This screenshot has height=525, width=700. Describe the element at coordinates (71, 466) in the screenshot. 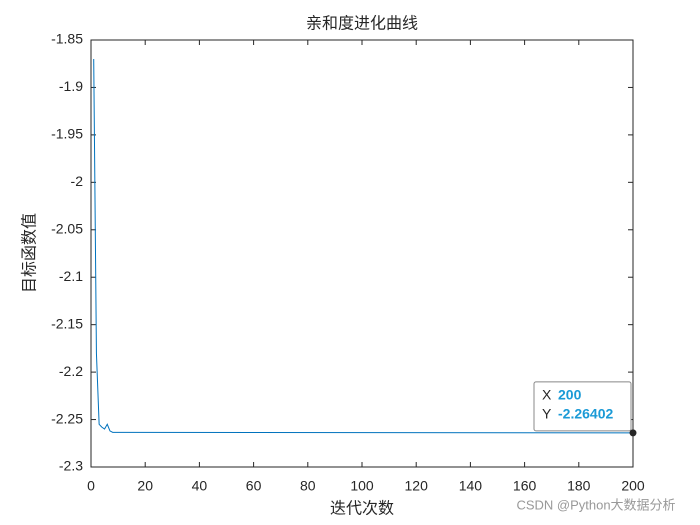

I see `y-tick-label: -2.3` at that location.